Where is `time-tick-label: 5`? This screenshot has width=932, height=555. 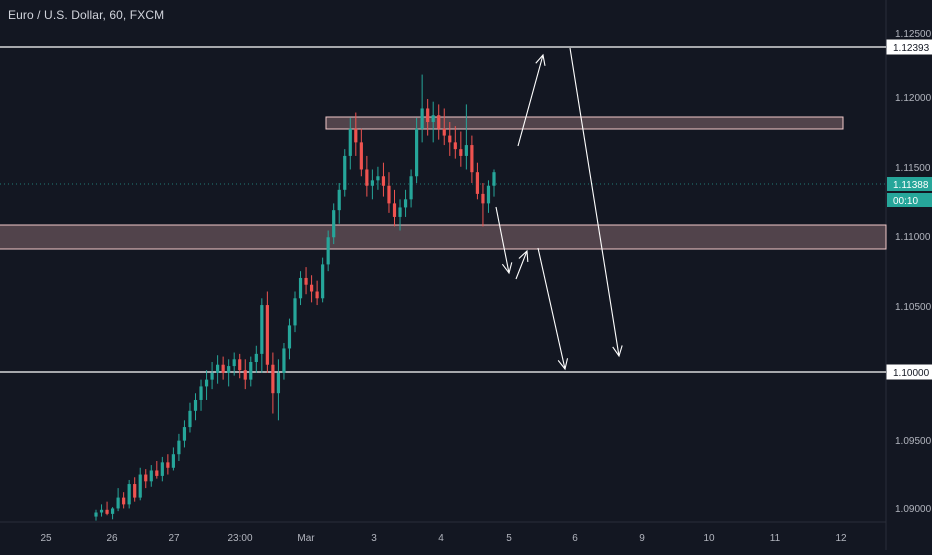
time-tick-label: 5 is located at coordinates (509, 538).